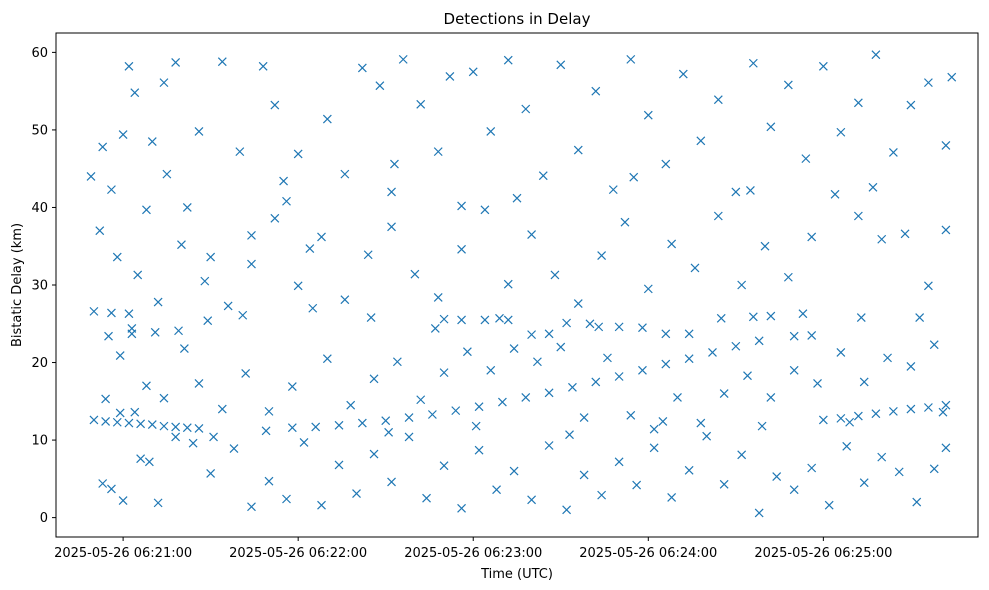 This screenshot has width=989, height=590. I want to click on y-axis-ticks: 0 10 20 30 40 50 60, so click(43, 286).